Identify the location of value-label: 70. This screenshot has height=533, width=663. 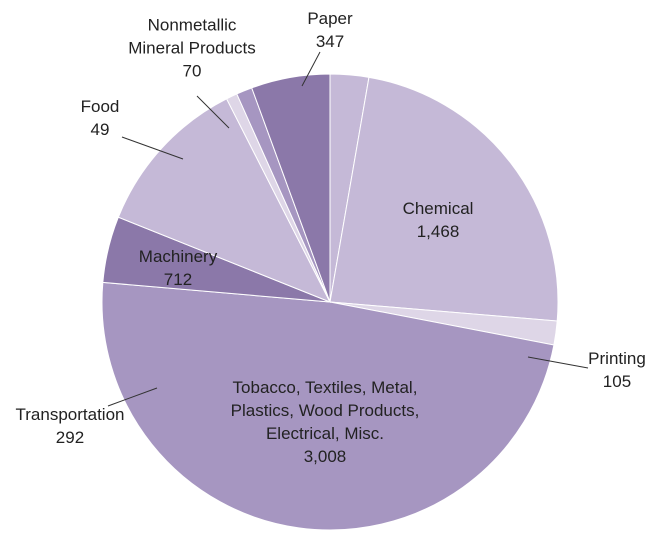
(192, 71).